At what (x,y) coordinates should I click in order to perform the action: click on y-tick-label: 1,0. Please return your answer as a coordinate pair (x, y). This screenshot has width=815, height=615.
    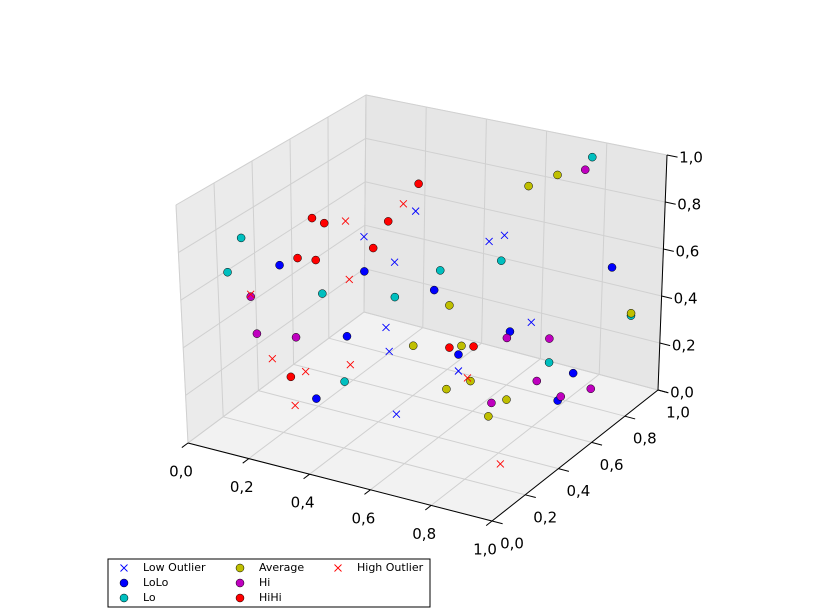
    Looking at the image, I should click on (678, 413).